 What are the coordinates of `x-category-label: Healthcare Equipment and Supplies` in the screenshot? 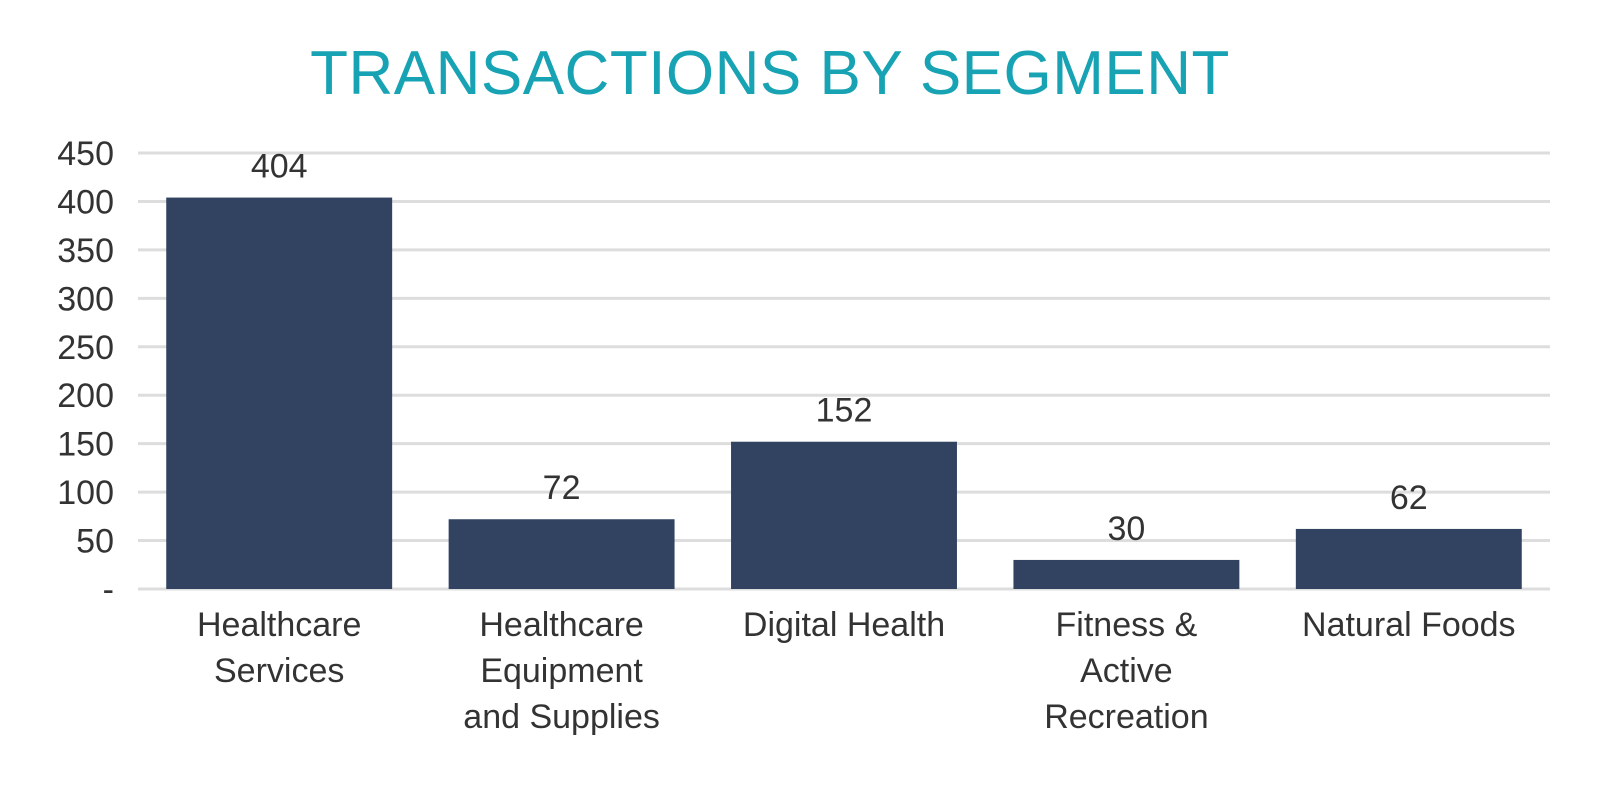 It's located at (561, 671).